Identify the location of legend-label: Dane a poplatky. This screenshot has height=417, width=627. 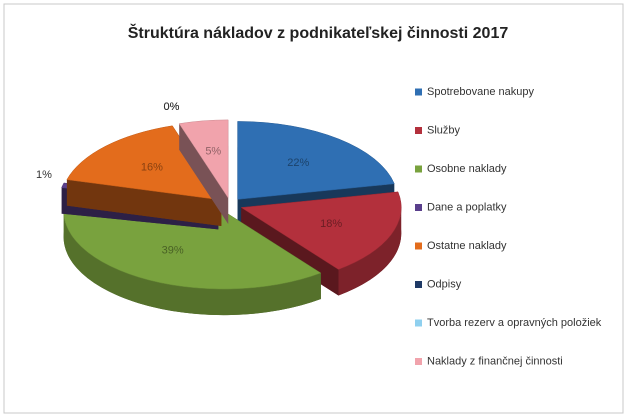
(467, 207).